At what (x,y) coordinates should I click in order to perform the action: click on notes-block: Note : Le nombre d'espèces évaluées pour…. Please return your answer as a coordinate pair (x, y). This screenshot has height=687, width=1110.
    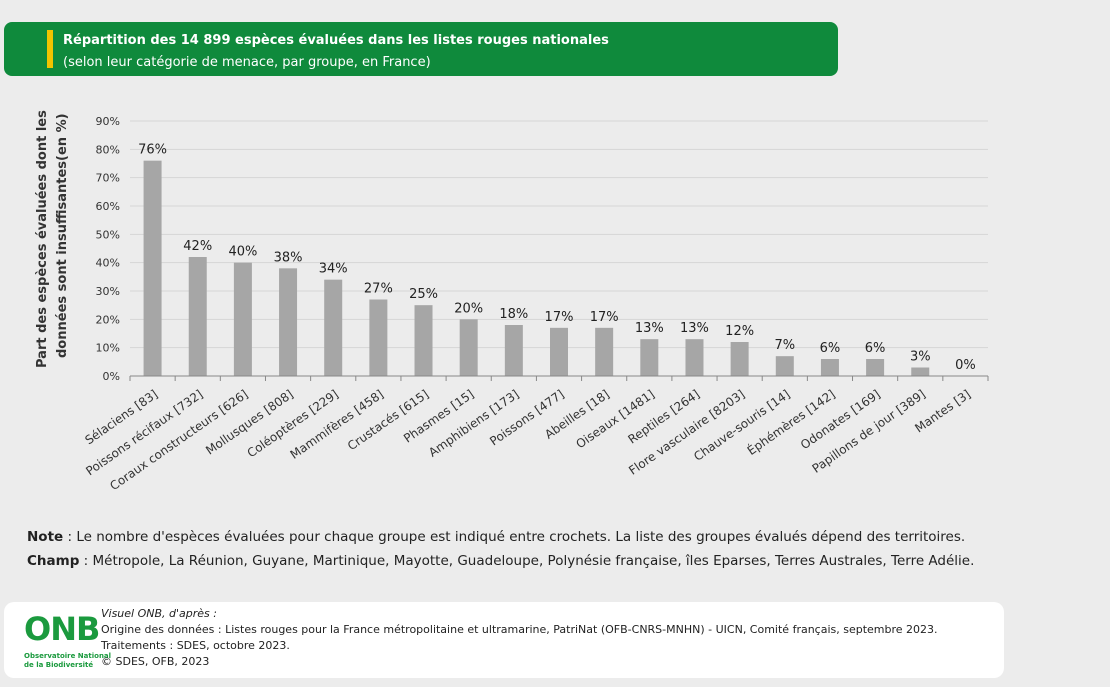
    Looking at the image, I should click on (500, 549).